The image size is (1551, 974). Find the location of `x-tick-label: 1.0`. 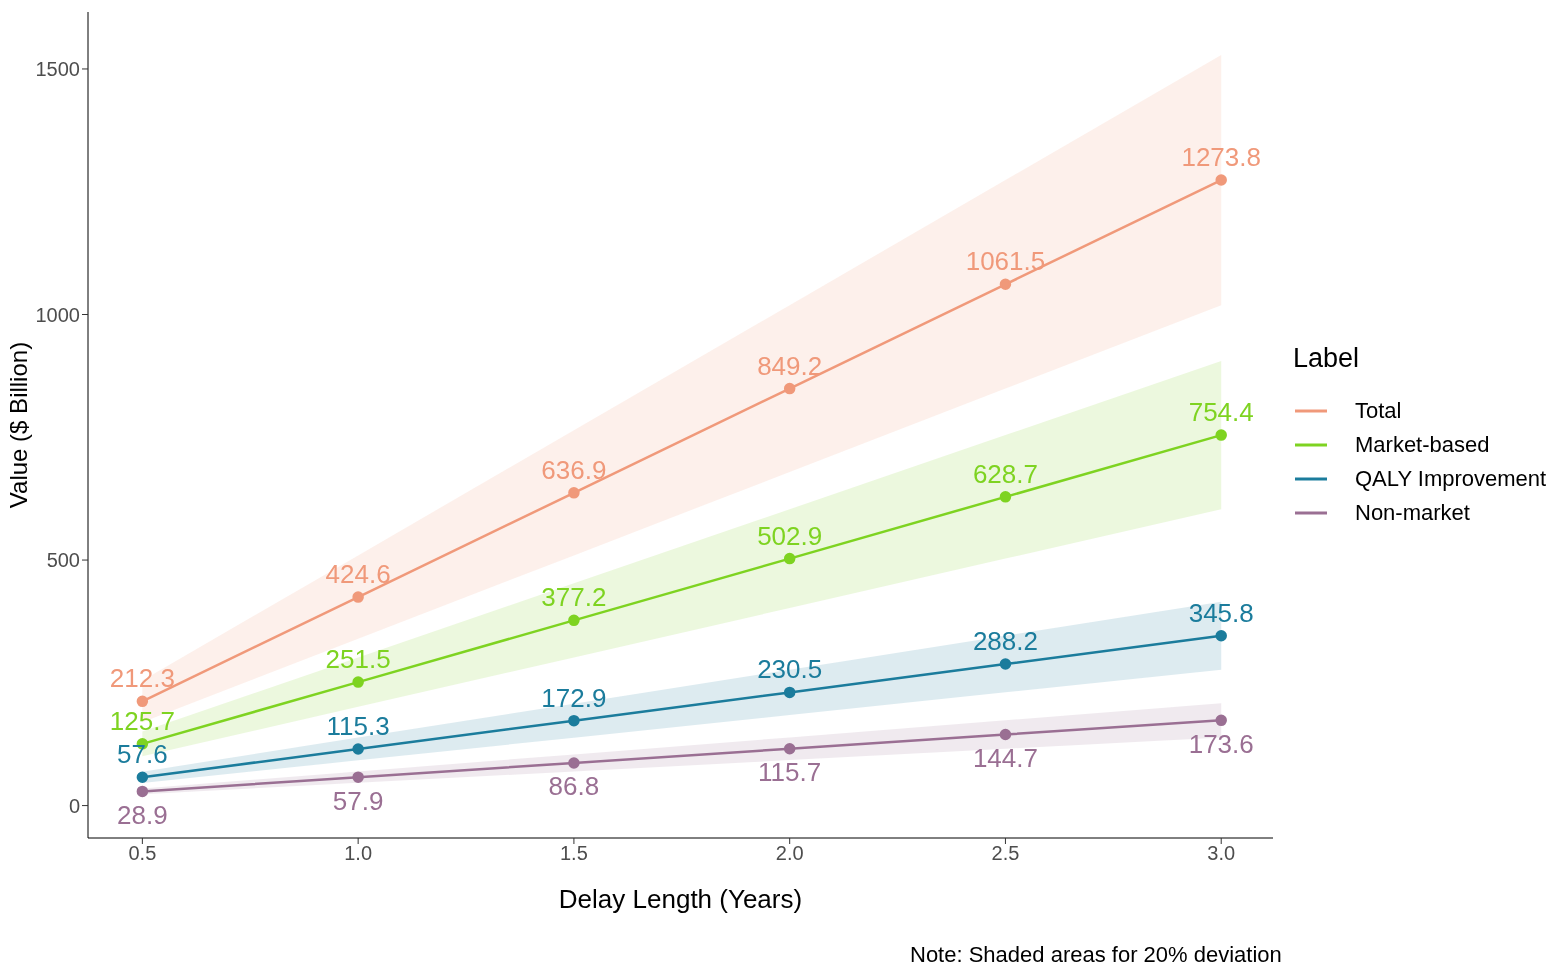

x-tick-label: 1.0 is located at coordinates (358, 853).